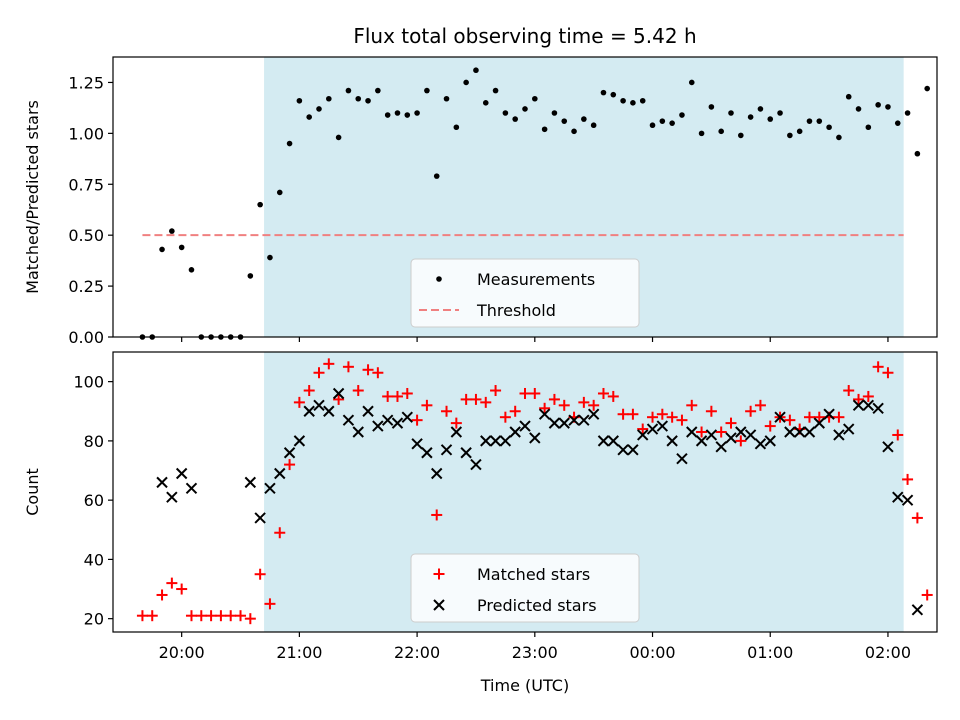  Describe the element at coordinates (888, 652) in the screenshot. I see `x-tick-label: 02:00` at that location.